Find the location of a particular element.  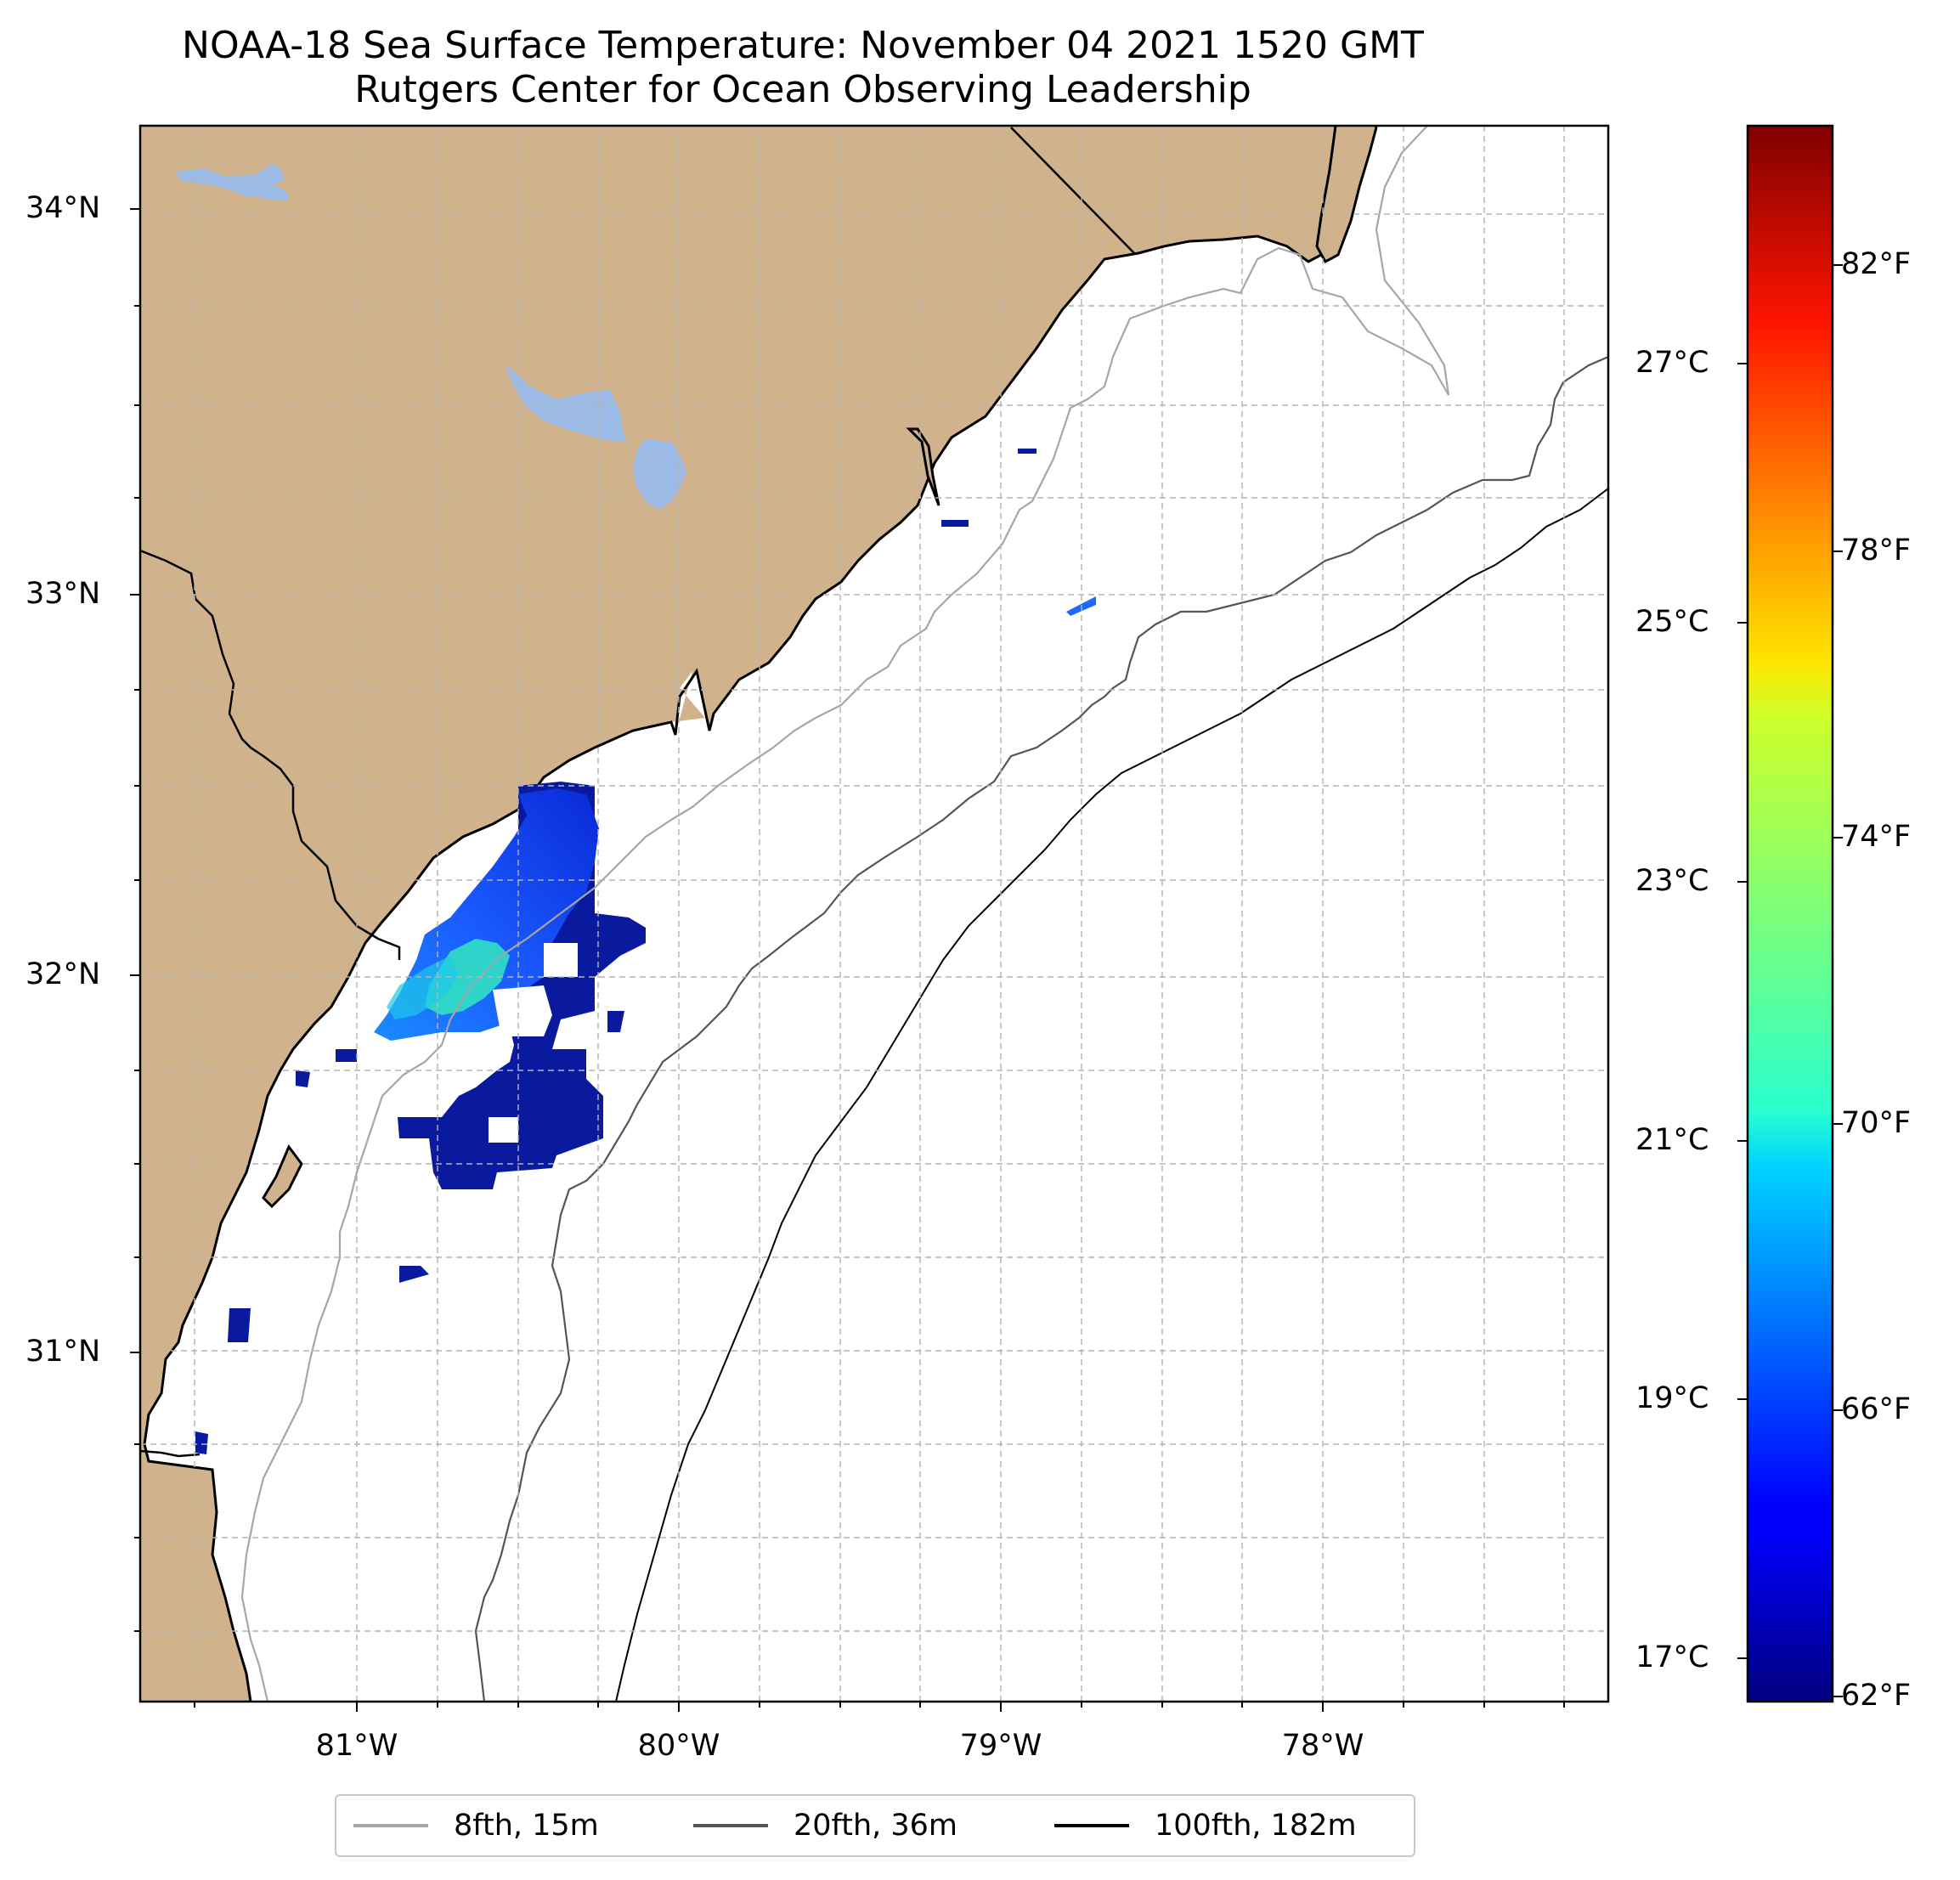

legend-label-8fth: 8fth, 15m is located at coordinates (526, 1826).